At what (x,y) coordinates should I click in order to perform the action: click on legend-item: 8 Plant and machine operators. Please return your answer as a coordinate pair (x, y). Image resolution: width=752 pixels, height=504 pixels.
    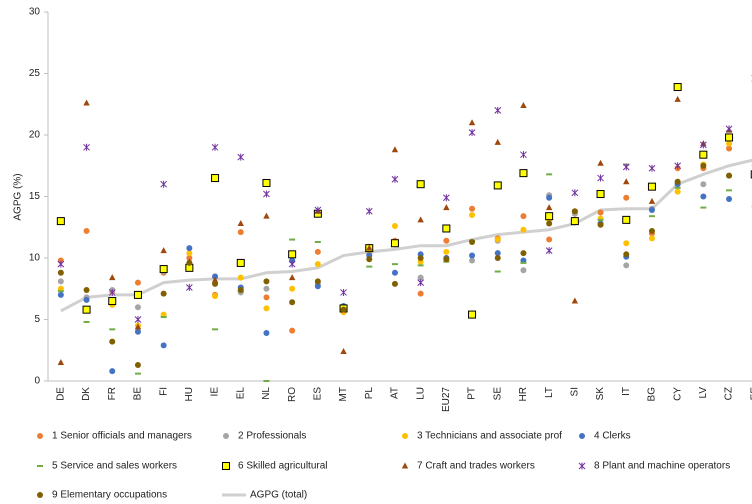
    Looking at the image, I should click on (654, 466).